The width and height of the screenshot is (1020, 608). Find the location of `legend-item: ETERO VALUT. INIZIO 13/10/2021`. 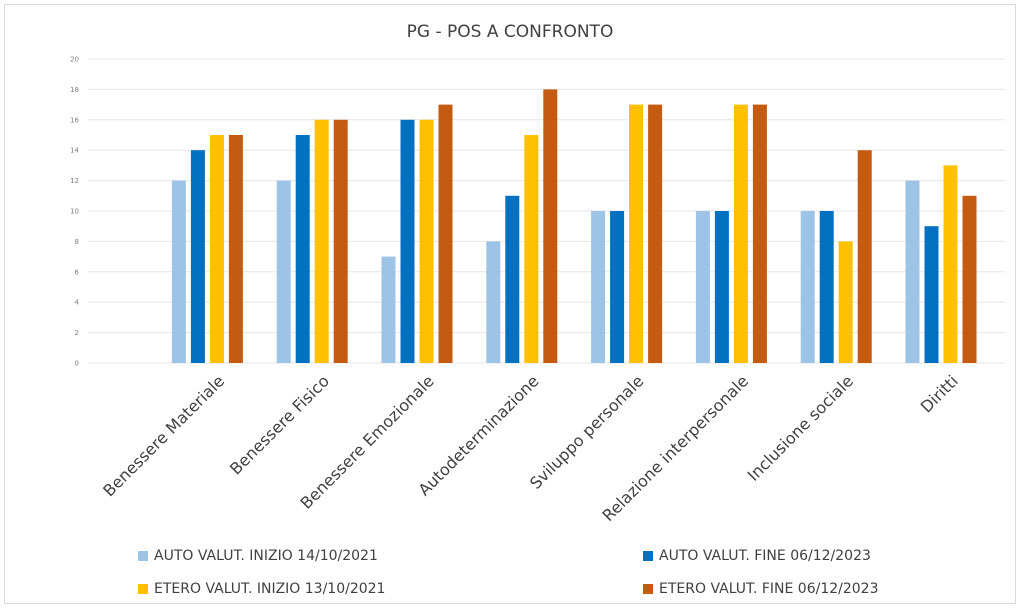

legend-item: ETERO VALUT. INIZIO 13/10/2021 is located at coordinates (261, 589).